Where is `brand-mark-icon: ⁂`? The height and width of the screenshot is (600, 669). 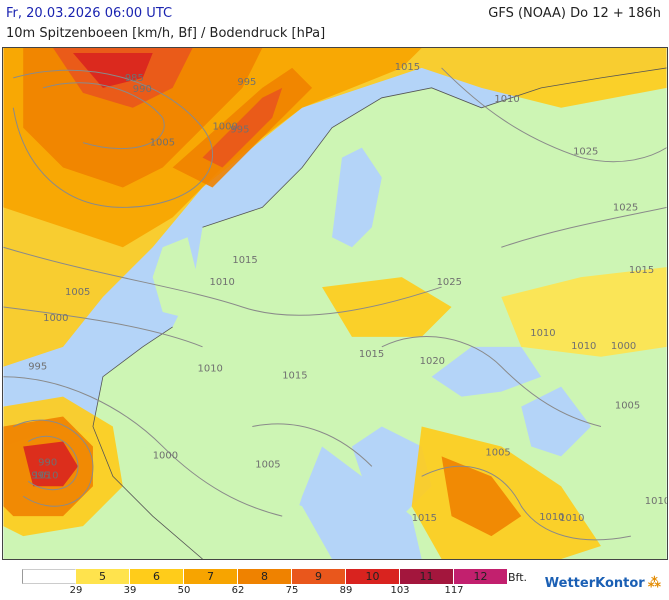
brand-mark-icon: ⁂ is located at coordinates (654, 583).